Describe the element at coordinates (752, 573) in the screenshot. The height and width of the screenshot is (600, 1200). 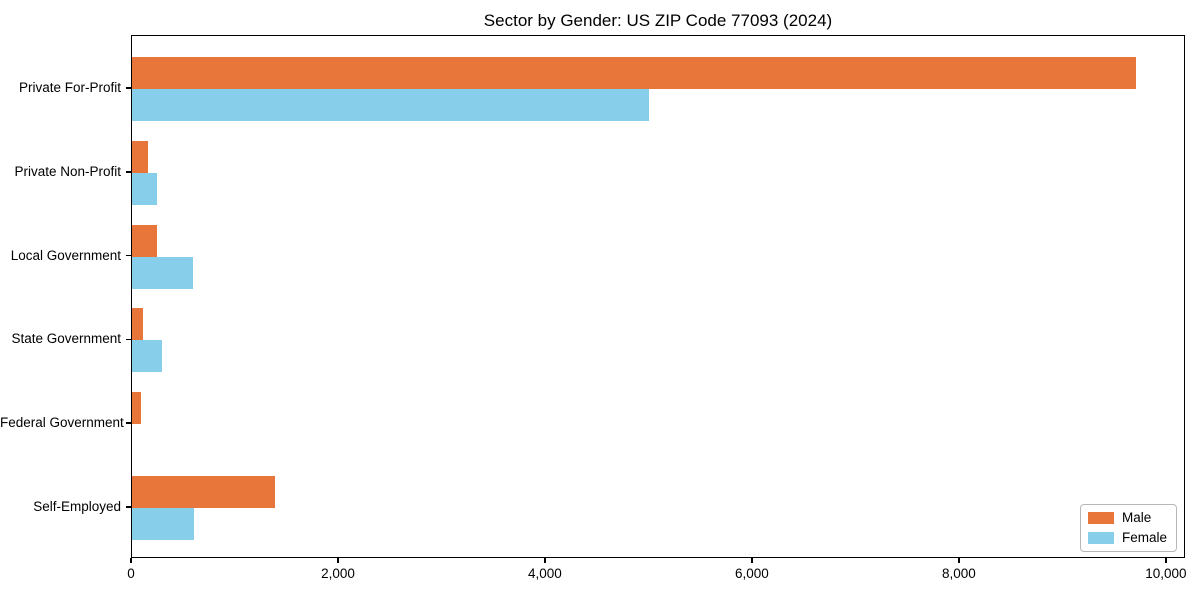
I see `x-tick-label-3: 6,000` at that location.